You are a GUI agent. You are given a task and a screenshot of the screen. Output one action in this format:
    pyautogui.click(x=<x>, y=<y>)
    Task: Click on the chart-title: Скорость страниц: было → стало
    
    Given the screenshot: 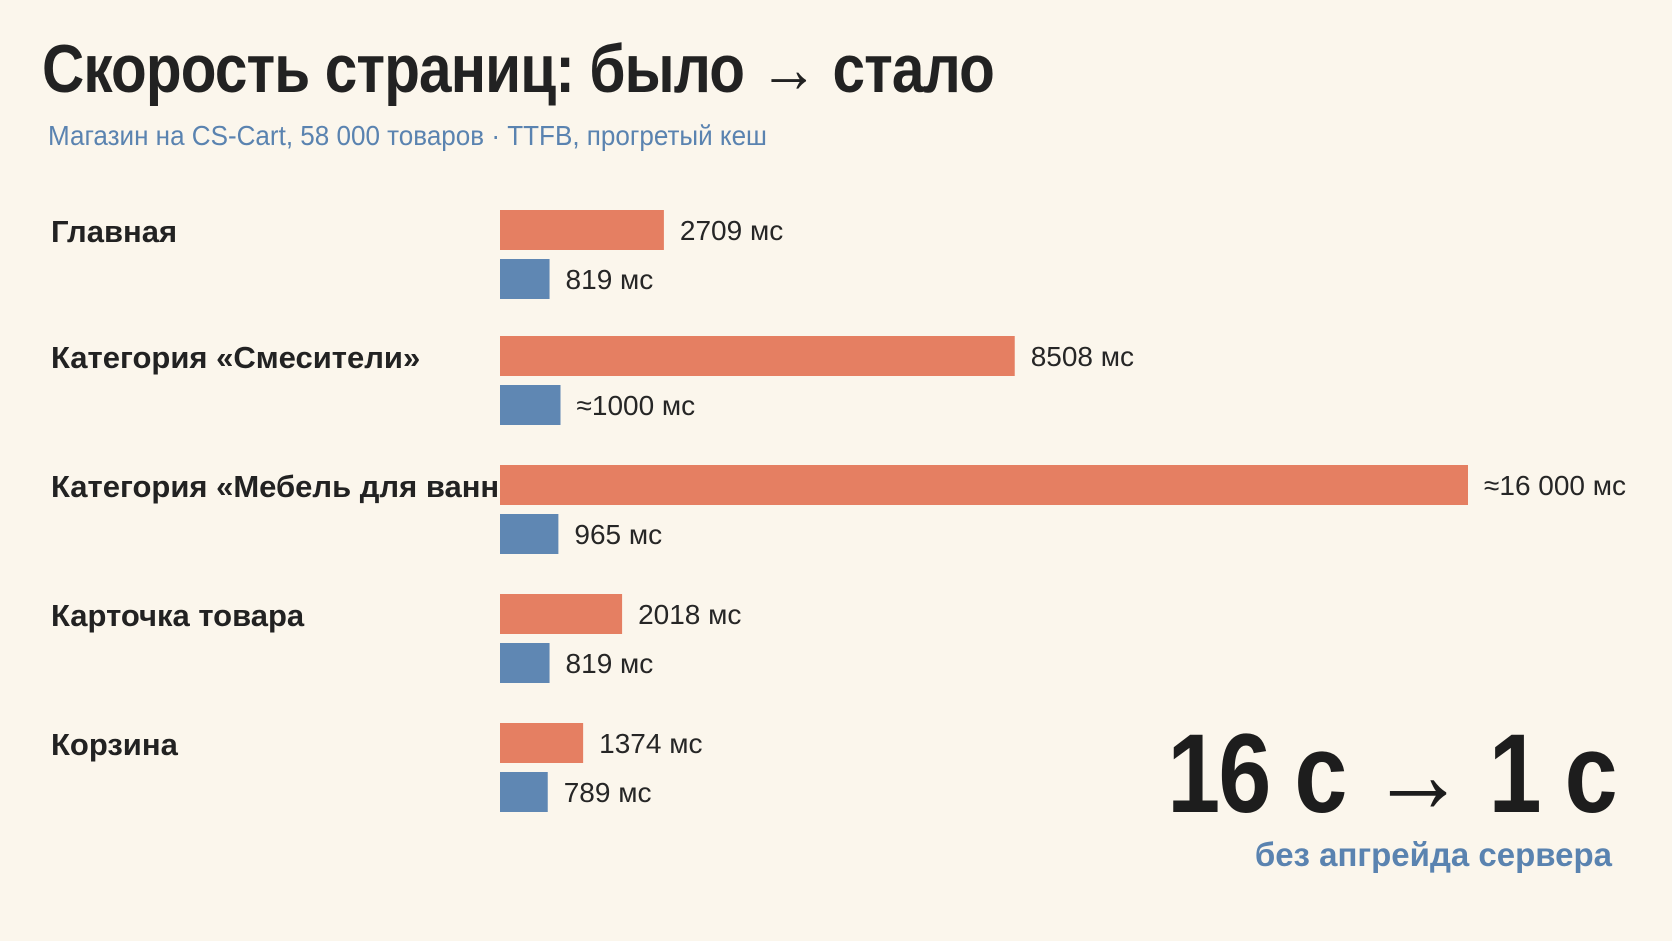 What is the action you would take?
    pyautogui.click(x=518, y=69)
    